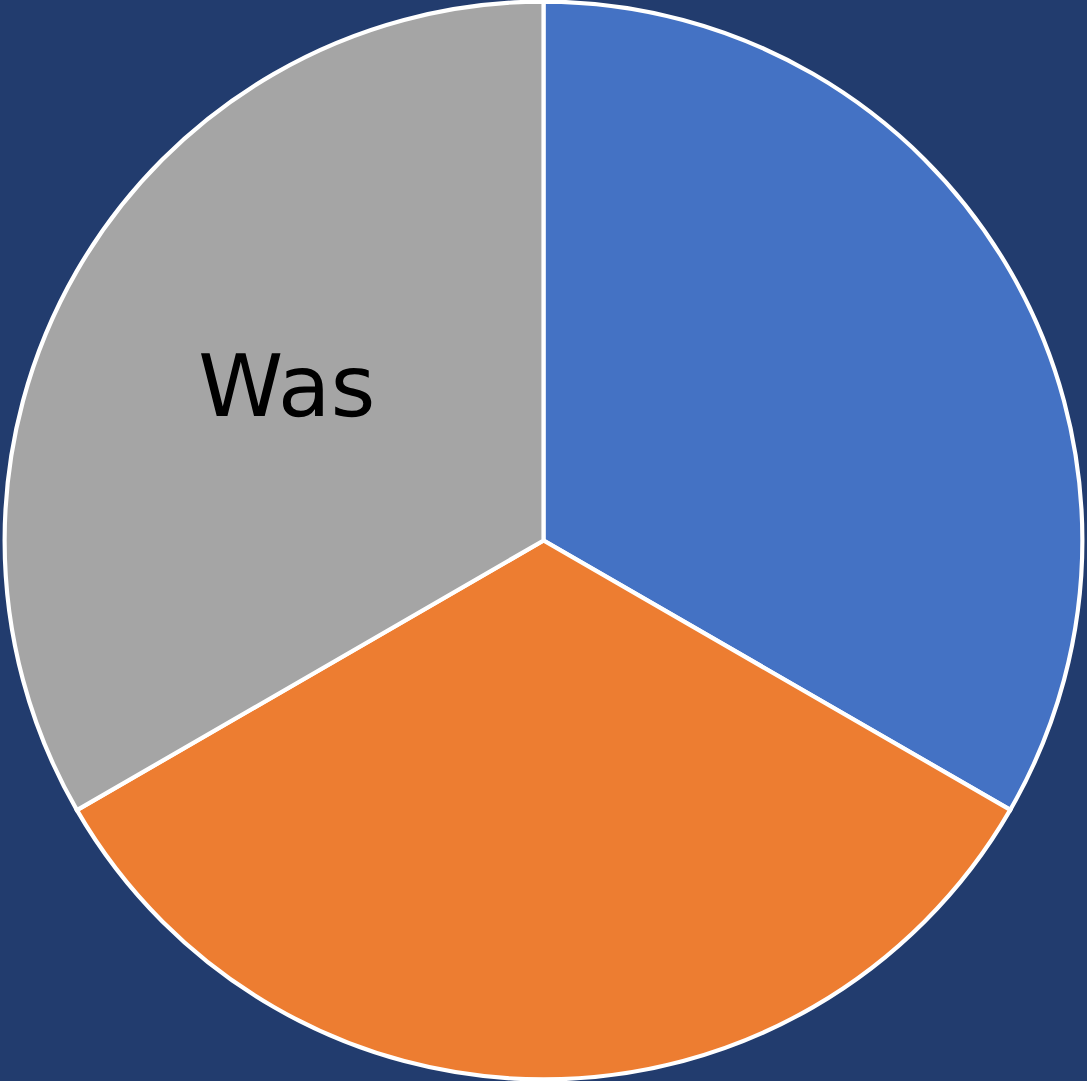 The height and width of the screenshot is (1081, 1087). I want to click on slice-label: Was, so click(286, 385).